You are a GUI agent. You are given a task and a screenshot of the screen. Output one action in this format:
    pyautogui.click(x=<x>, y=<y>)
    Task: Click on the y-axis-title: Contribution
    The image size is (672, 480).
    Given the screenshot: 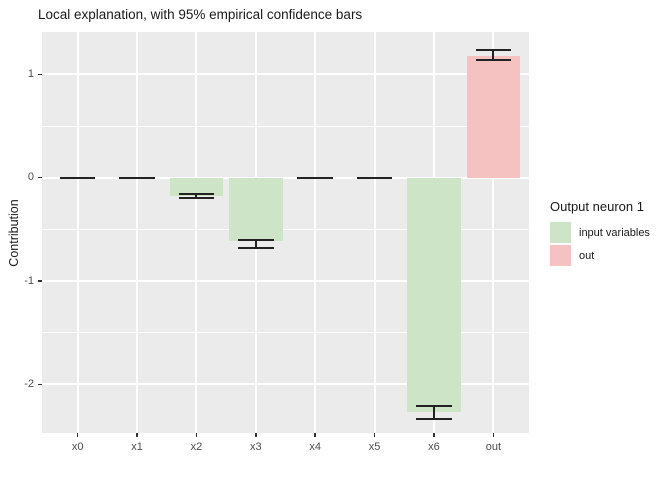 What is the action you would take?
    pyautogui.click(x=14, y=233)
    